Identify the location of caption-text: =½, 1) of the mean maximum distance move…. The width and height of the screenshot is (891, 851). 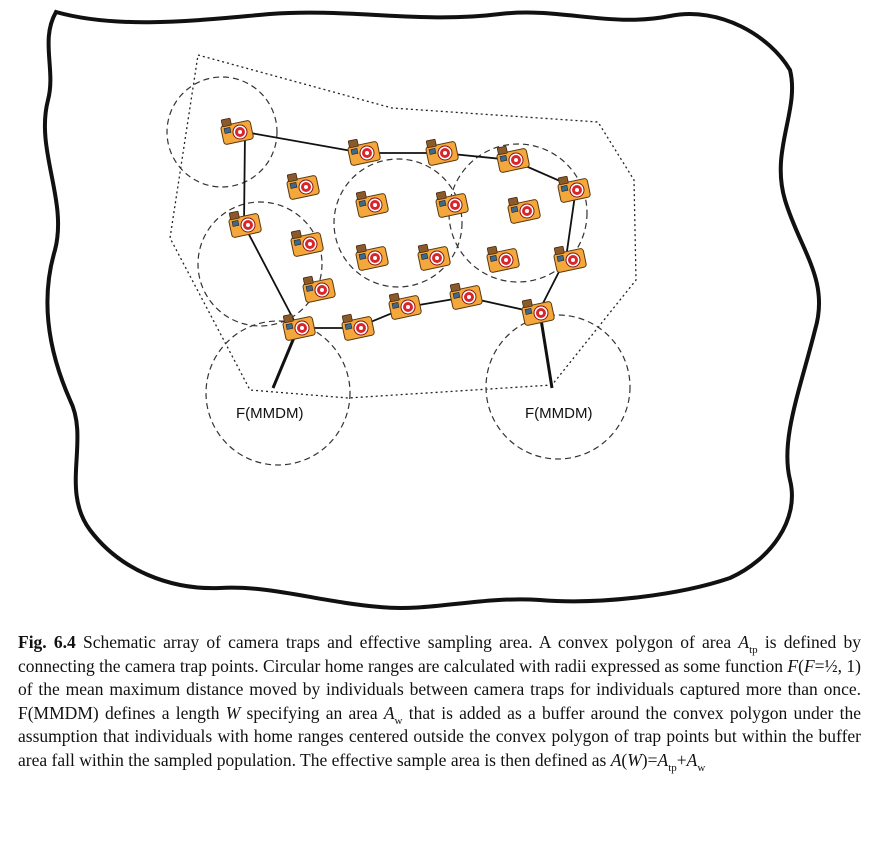
(439, 689).